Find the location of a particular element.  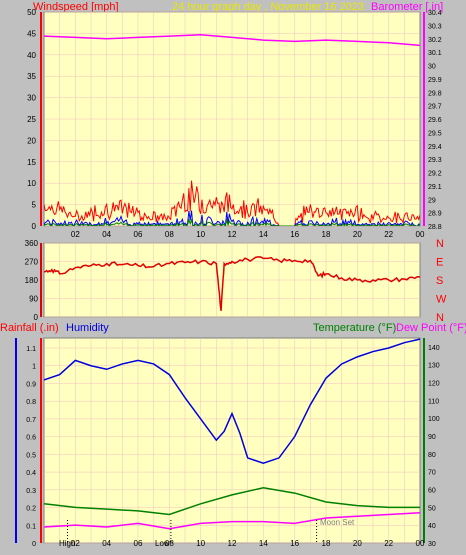

windspeed-tick-label: 30 is located at coordinates (31, 98).